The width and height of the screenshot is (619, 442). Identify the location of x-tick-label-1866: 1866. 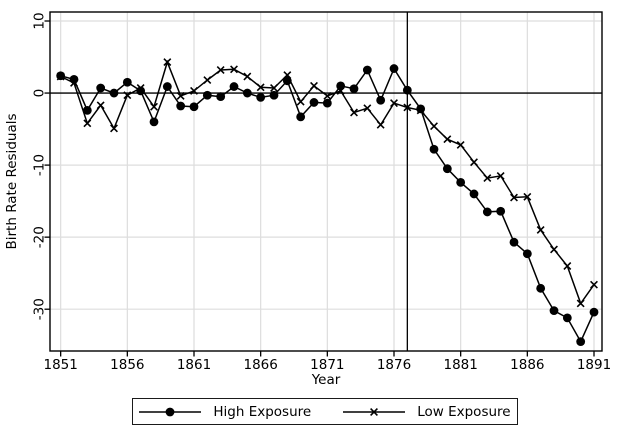
(260, 365).